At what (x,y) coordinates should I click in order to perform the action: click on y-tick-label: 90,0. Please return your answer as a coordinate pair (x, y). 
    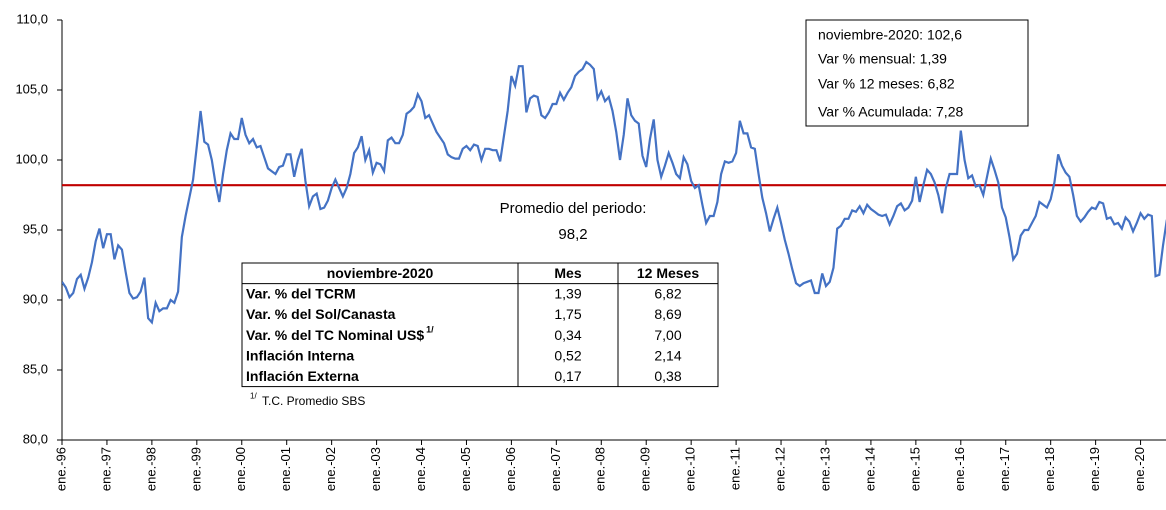
    Looking at the image, I should click on (35, 298).